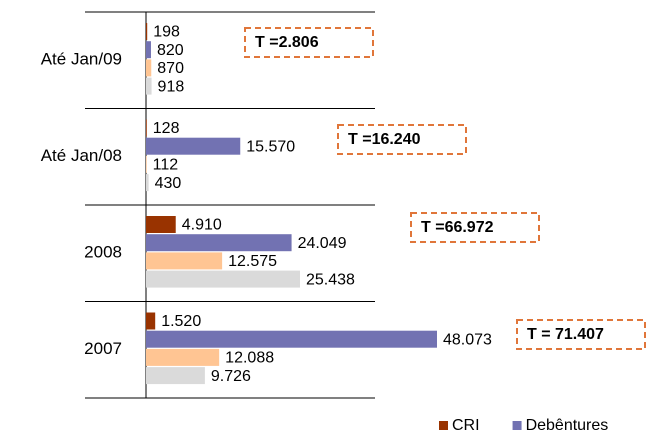  What do you see at coordinates (170, 68) in the screenshot?
I see `value-label: 870` at bounding box center [170, 68].